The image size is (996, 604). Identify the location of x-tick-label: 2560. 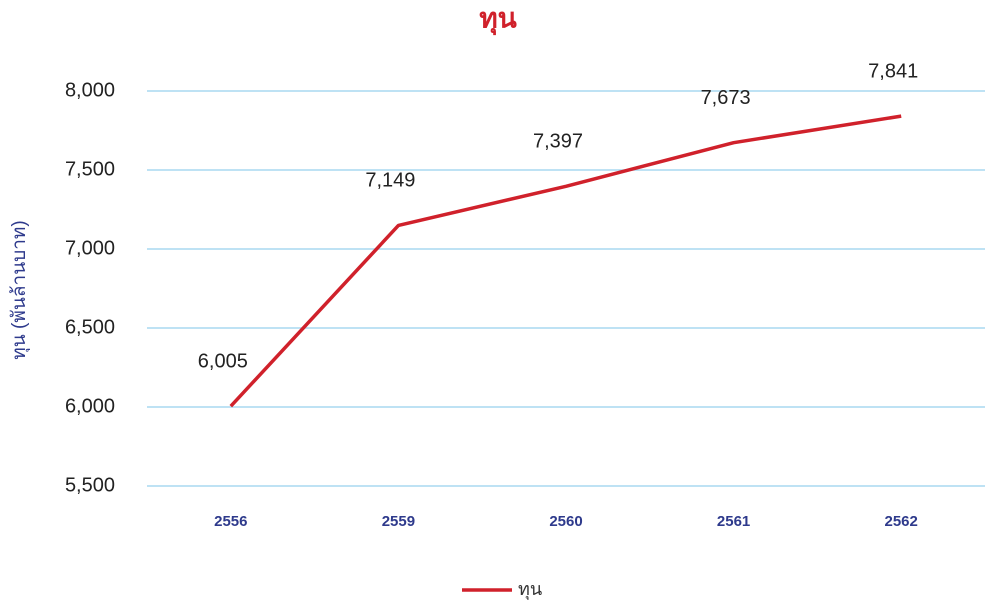
(565, 521).